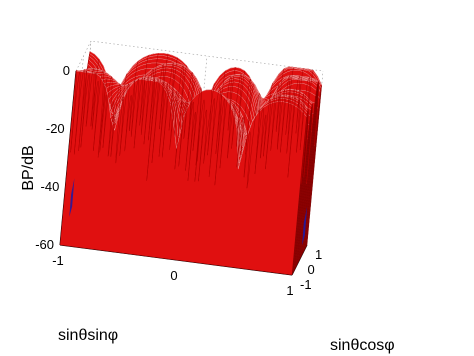  What do you see at coordinates (28, 167) in the screenshot?
I see `zlabel-text: BP/dB` at bounding box center [28, 167].